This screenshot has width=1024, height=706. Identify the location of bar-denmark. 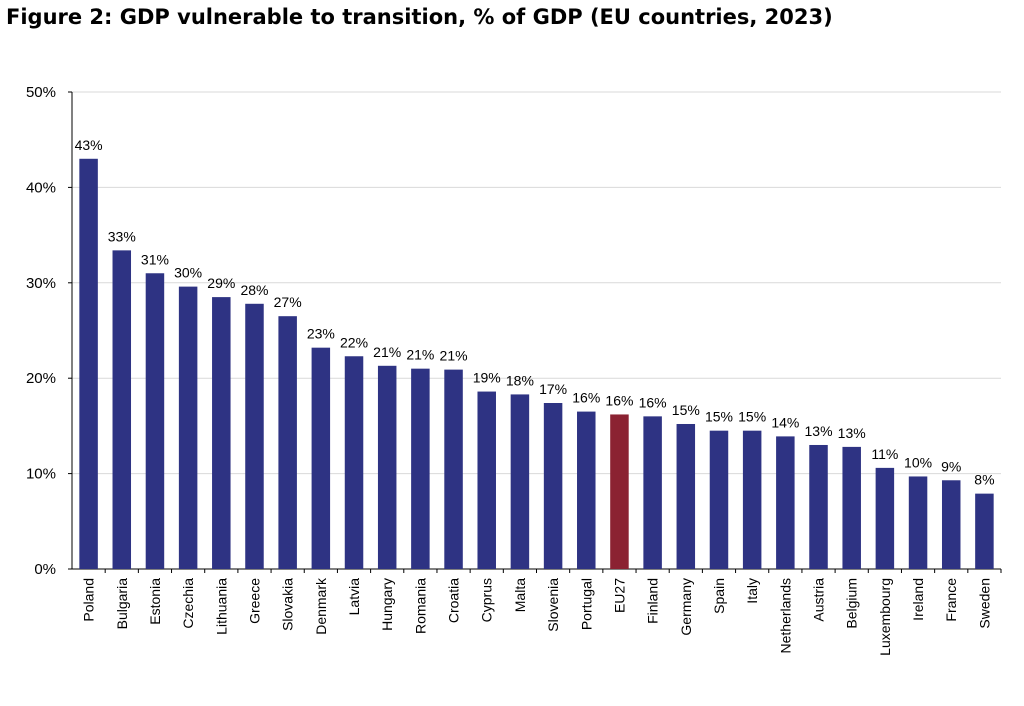
(321, 458).